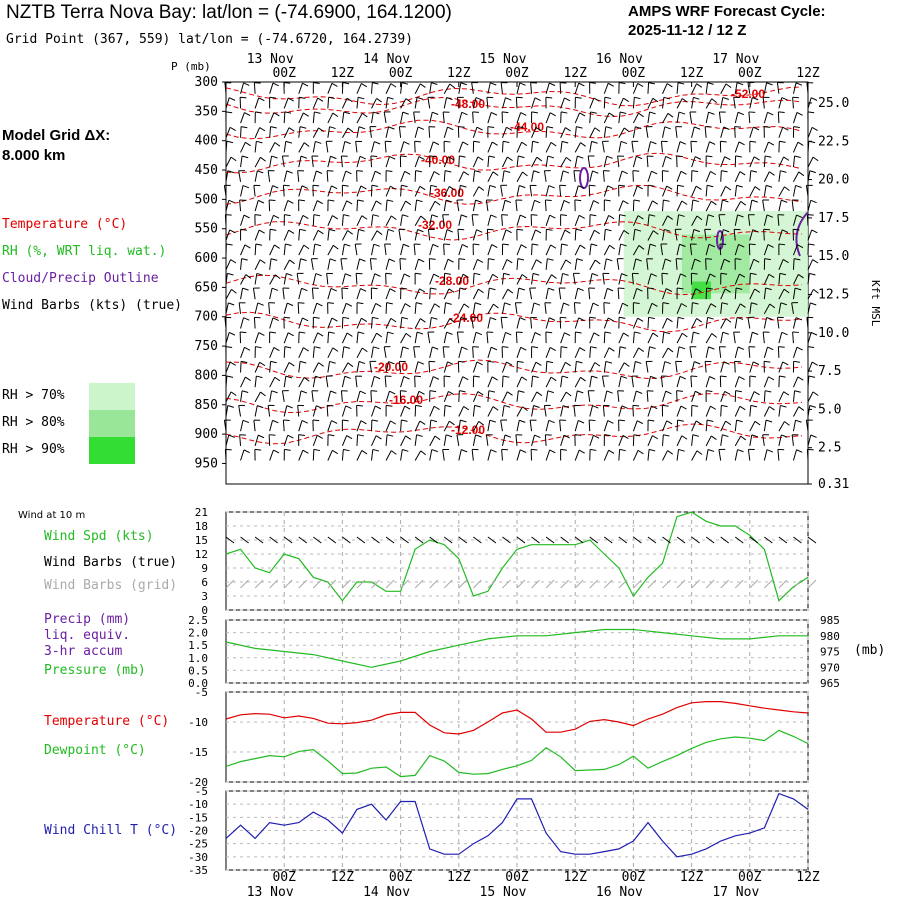 This screenshot has width=900, height=900. I want to click on temperature-contour-label: -28.00, so click(452, 281).